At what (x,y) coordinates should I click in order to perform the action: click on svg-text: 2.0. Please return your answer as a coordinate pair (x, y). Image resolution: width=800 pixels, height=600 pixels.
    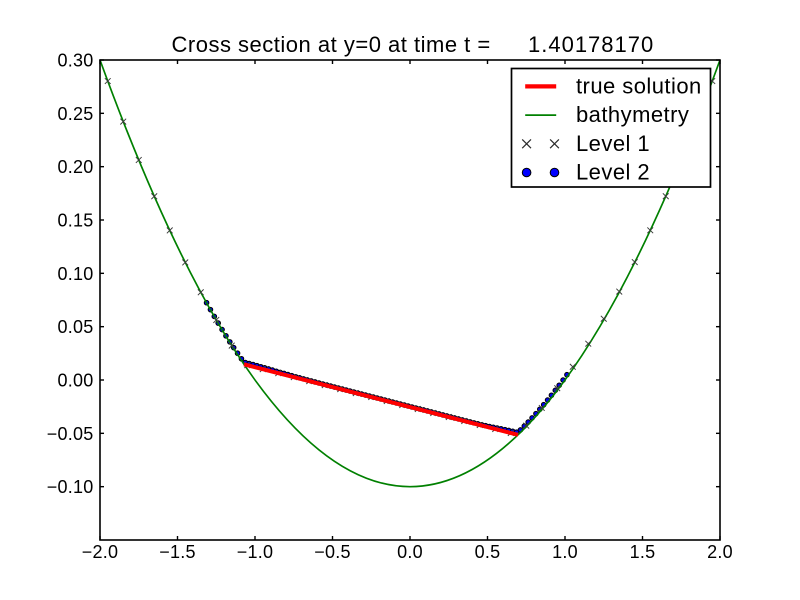
    Looking at the image, I should click on (720, 552).